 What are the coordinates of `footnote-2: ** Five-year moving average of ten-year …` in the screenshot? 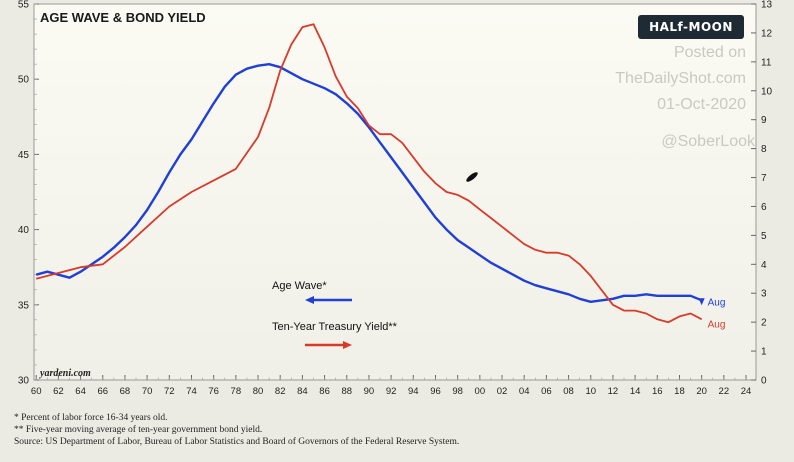 It's located at (138, 430).